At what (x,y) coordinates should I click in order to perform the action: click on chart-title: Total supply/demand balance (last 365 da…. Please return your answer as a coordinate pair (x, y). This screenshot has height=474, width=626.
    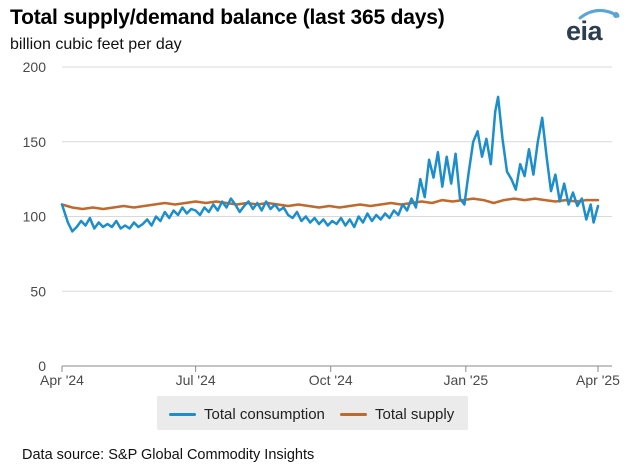
    Looking at the image, I should click on (227, 17).